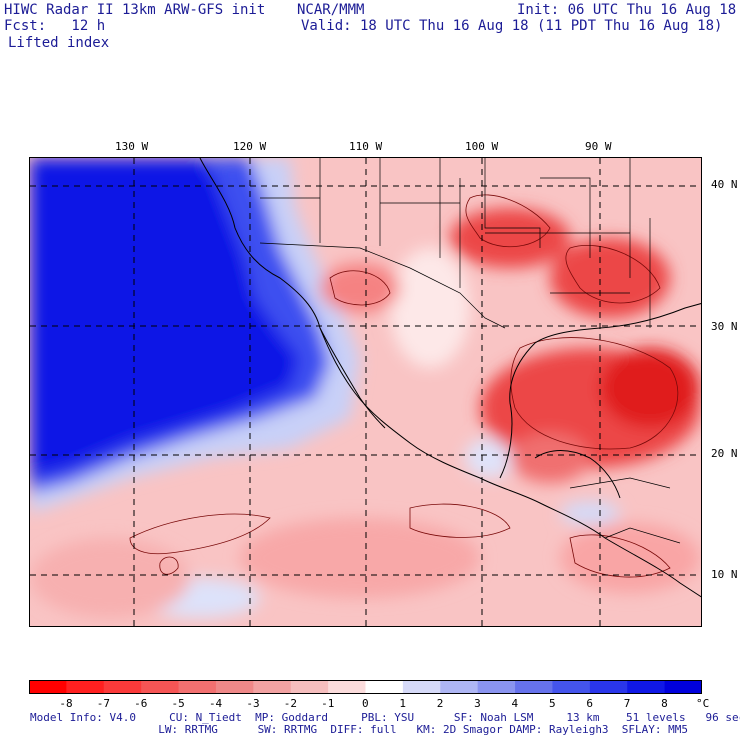 Image resolution: width=740 pixels, height=740 pixels. Describe the element at coordinates (132, 146) in the screenshot. I see `lon-label-130w: 130 W` at that location.